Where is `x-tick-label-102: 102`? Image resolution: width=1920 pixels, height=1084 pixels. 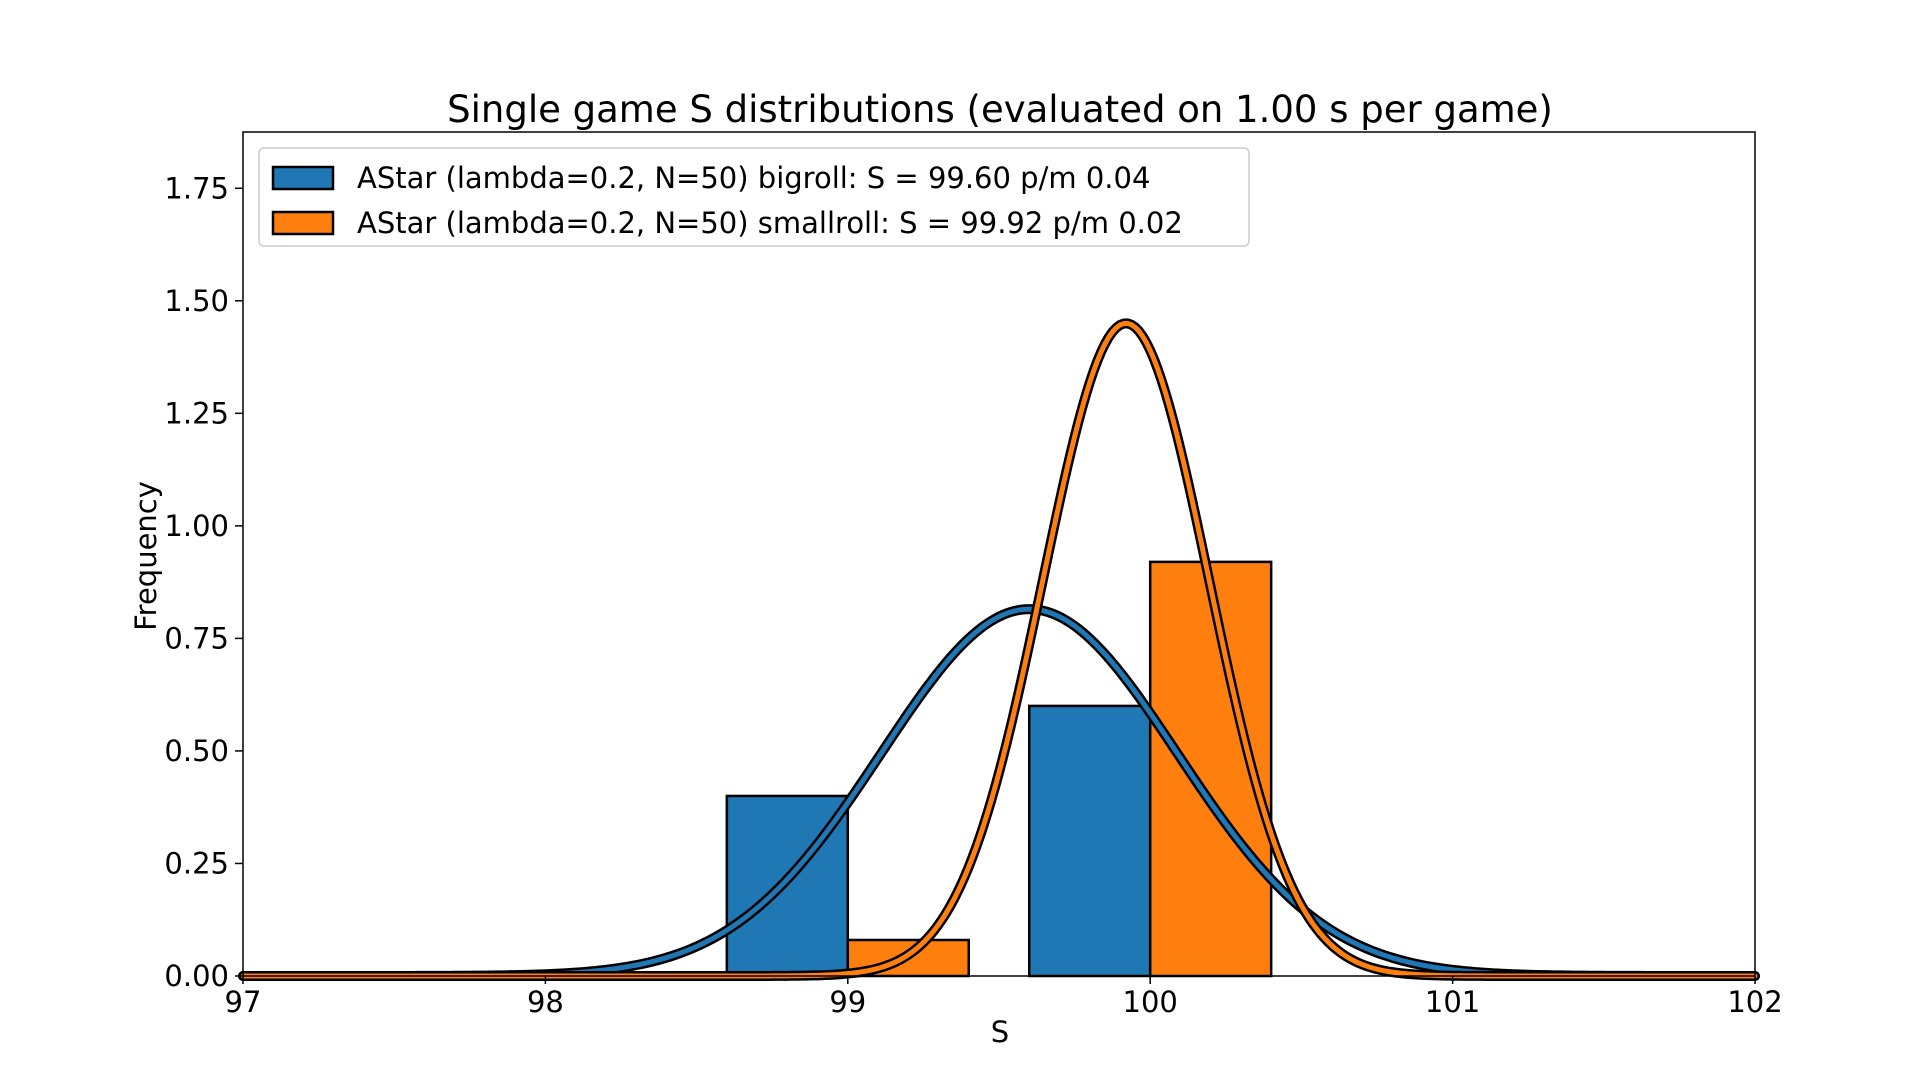 x-tick-label-102: 102 is located at coordinates (1754, 1002).